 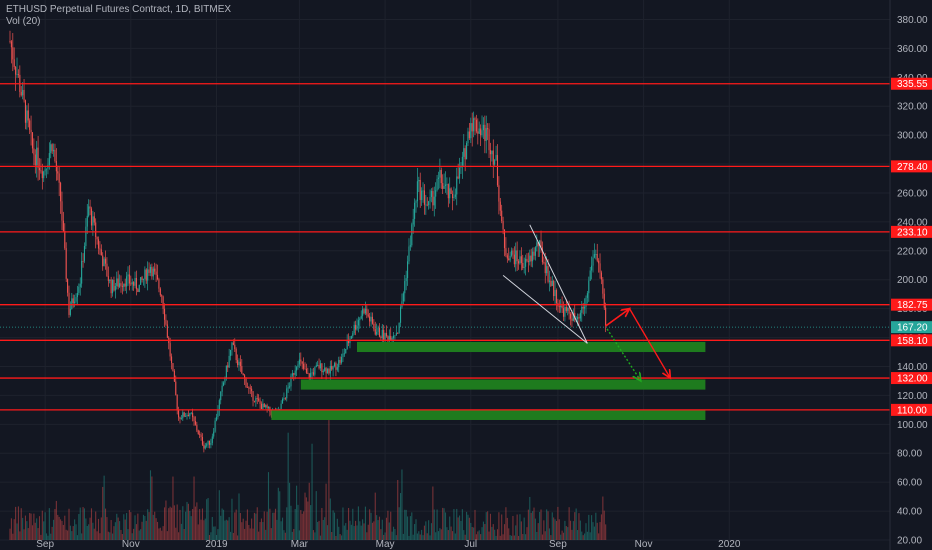 I want to click on time-axis: Sep Nov 2019 Mar May Jul Sep Nov 2020, so click(x=388, y=544).